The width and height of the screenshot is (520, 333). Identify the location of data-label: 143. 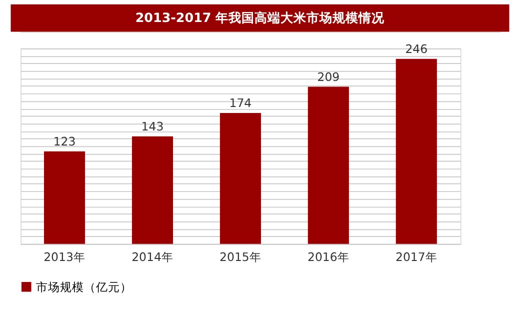
(152, 126).